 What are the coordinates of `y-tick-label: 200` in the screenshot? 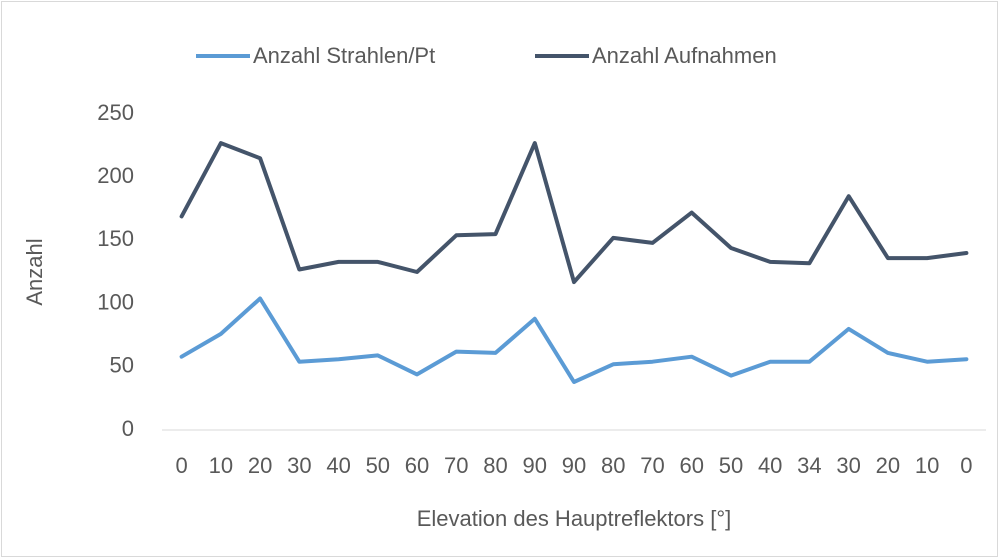 It's located at (115, 175).